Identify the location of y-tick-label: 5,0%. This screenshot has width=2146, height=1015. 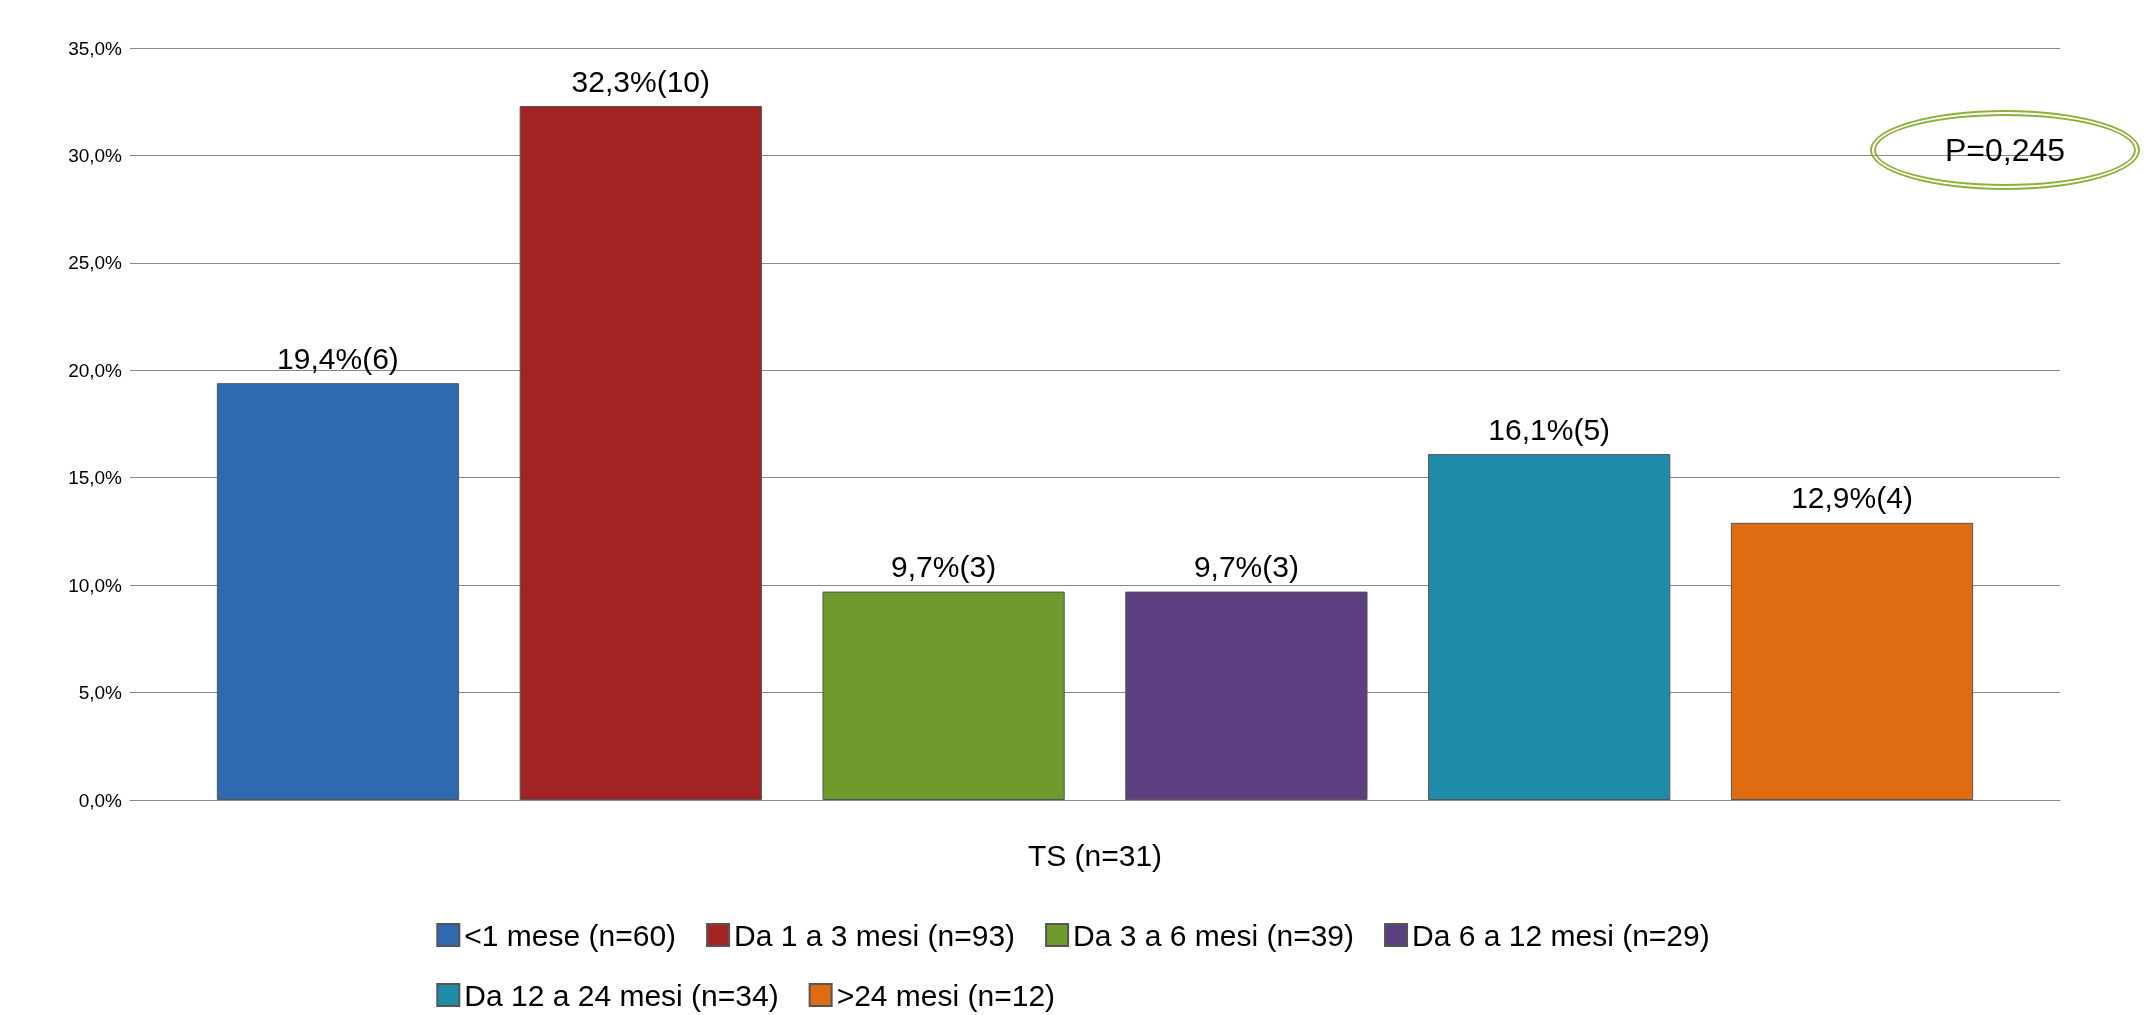
(100, 693).